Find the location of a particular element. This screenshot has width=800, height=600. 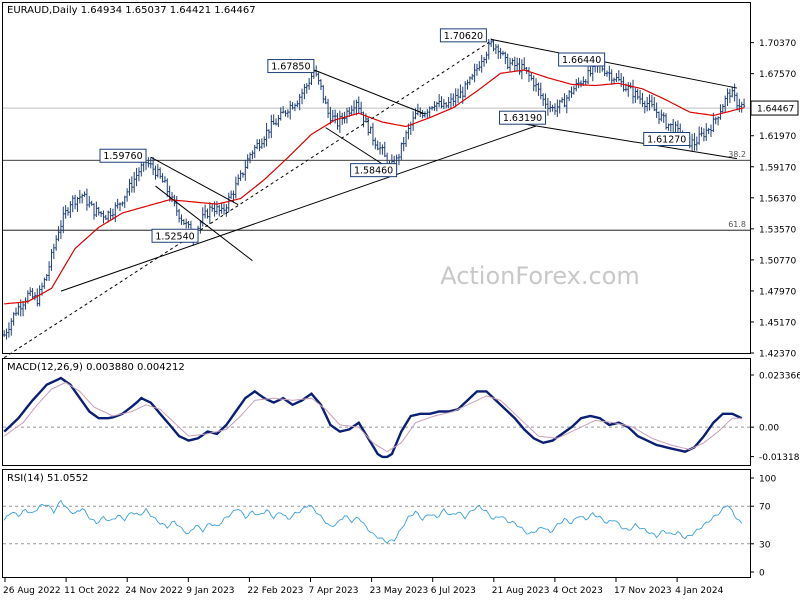

price-tick-label: 1.53570 is located at coordinates (777, 230).